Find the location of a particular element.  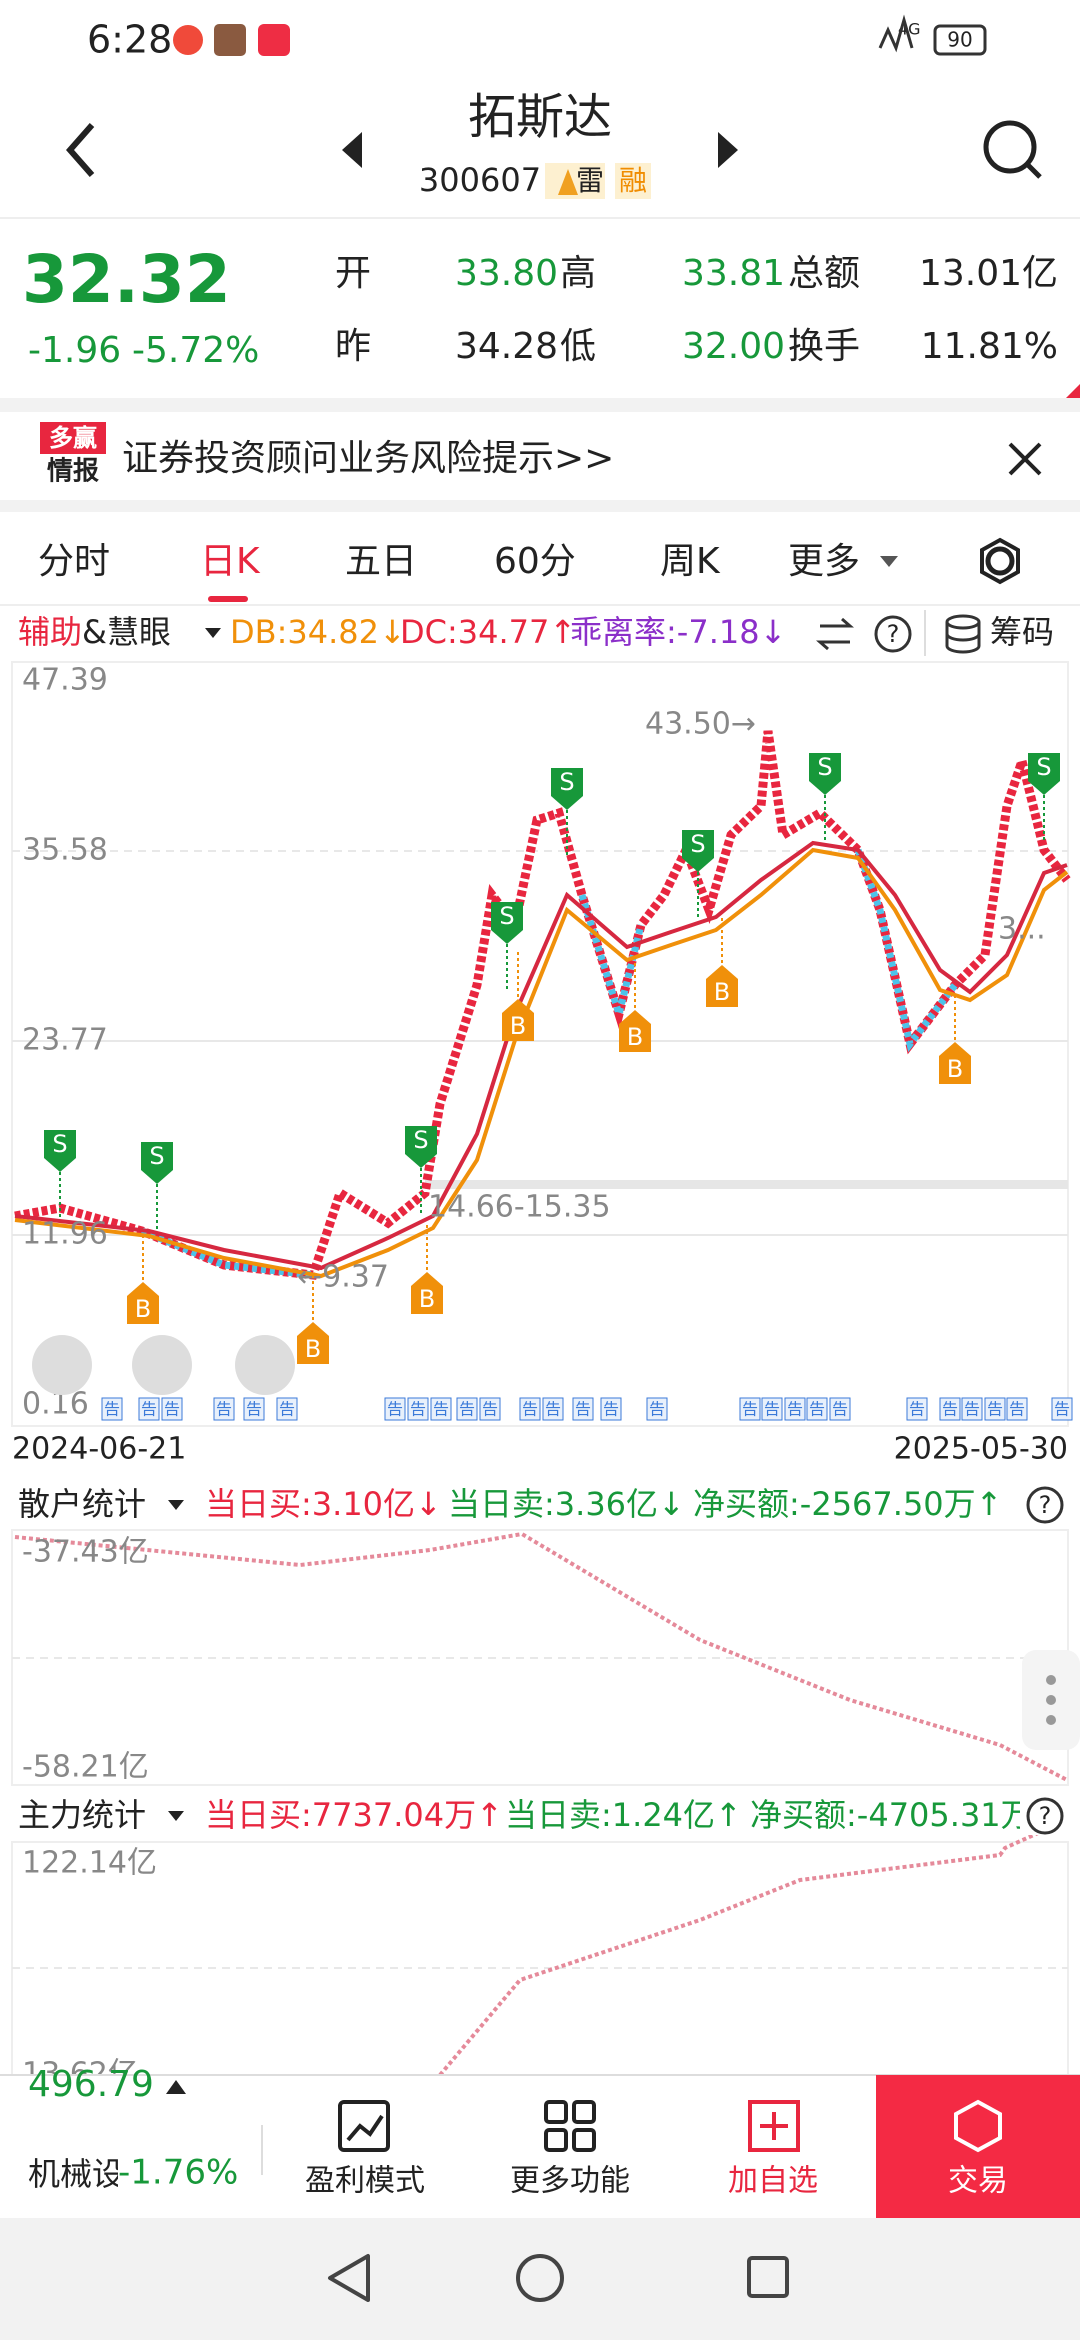

settings-button is located at coordinates (1000, 561).